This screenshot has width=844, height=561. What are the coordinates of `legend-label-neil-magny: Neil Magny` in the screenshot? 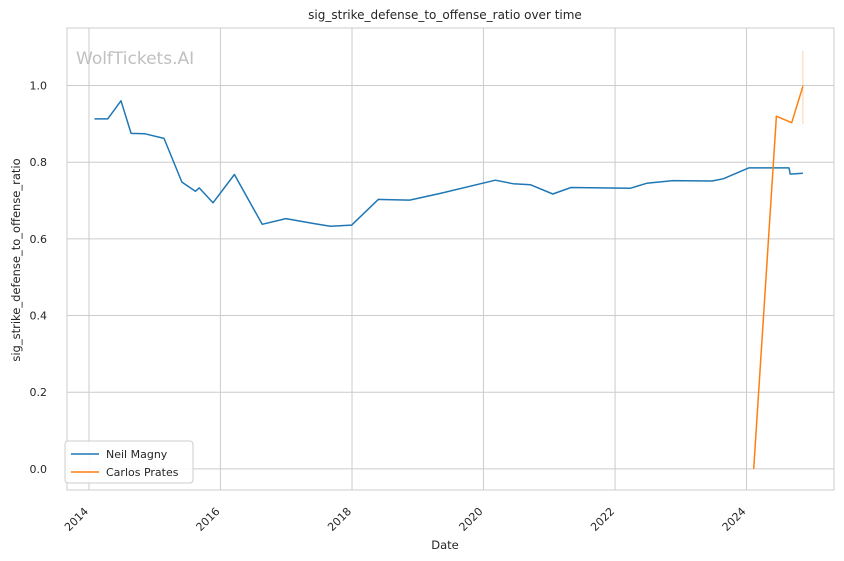 It's located at (137, 454).